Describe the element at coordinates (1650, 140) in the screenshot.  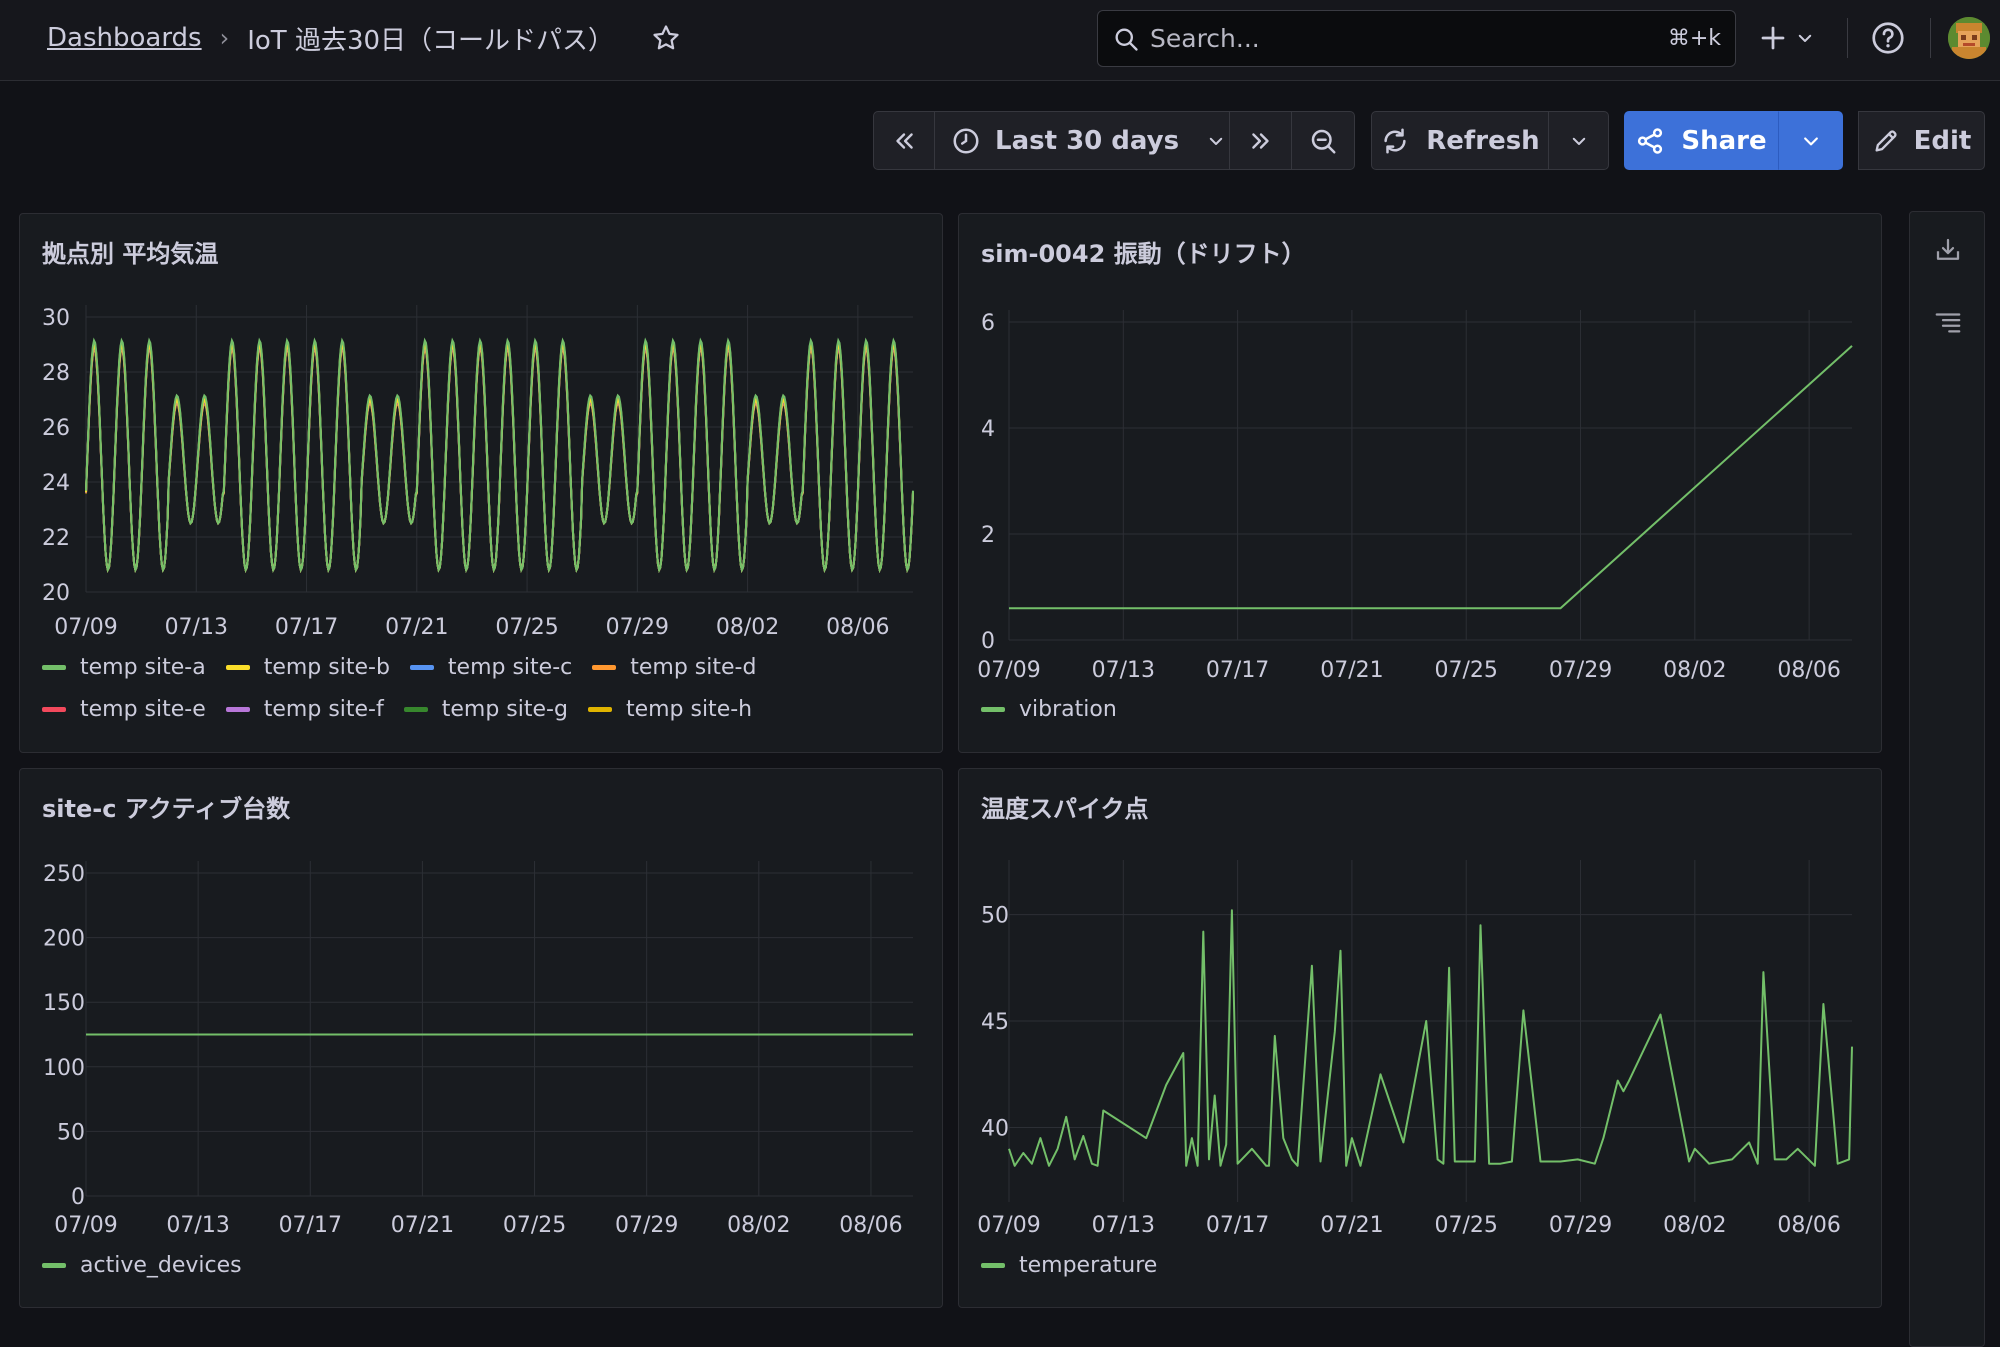
I see `share-icon` at that location.